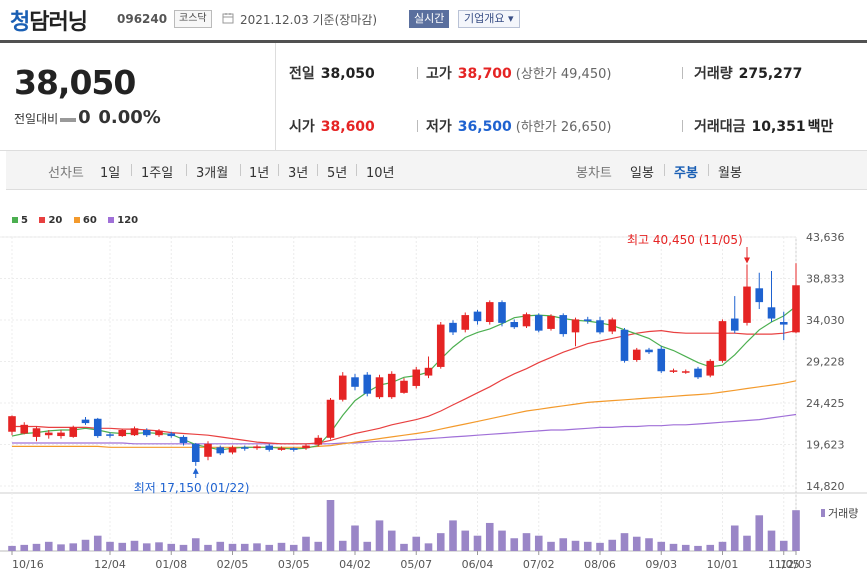 This screenshot has height=584, width=867. I want to click on tab-daily: 일봉, so click(642, 173).